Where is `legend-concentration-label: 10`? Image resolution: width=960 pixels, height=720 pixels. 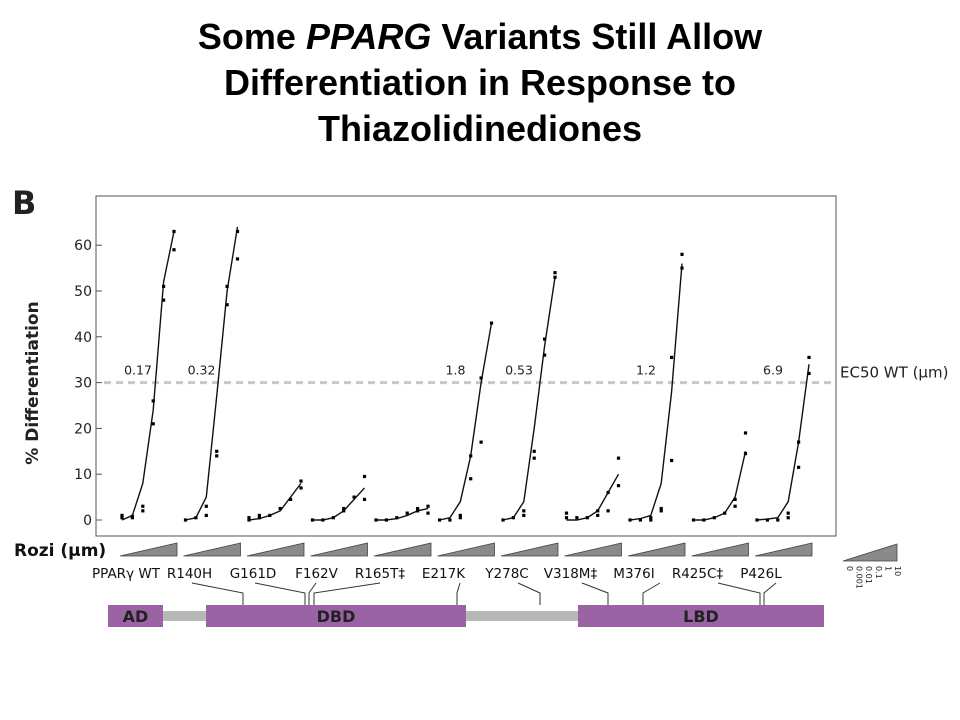 legend-concentration-label: 10 is located at coordinates (897, 571).